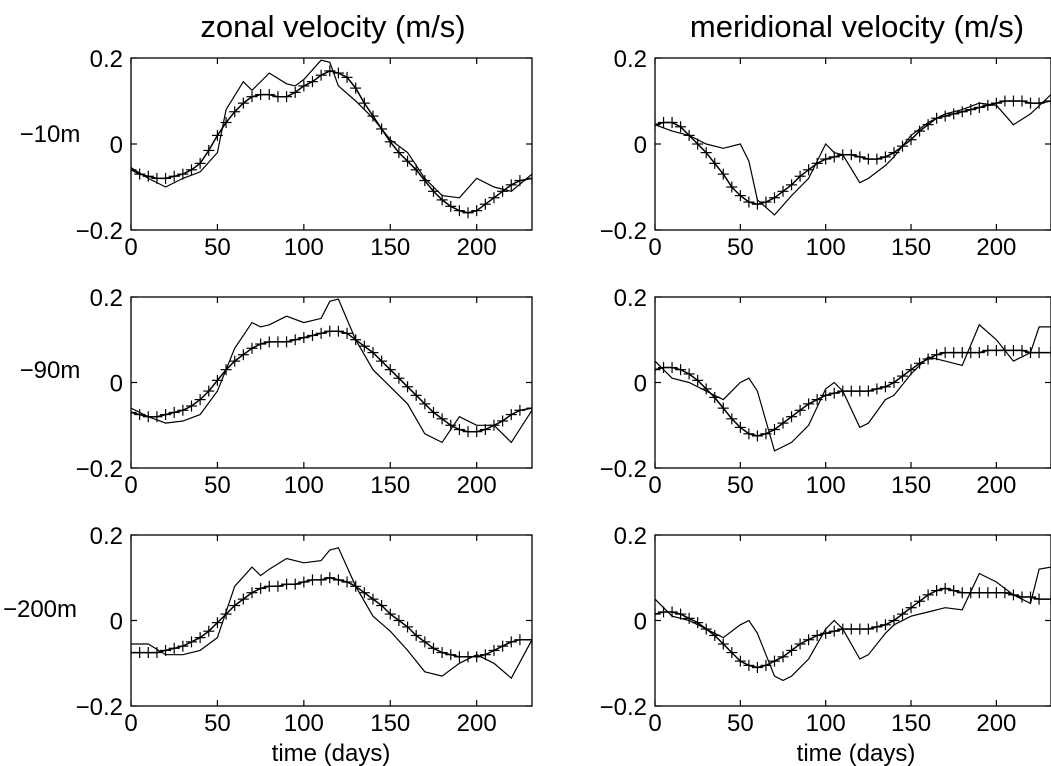 This screenshot has height=766, width=1051. What do you see at coordinates (477, 247) in the screenshot?
I see `x-tick-label: 200` at bounding box center [477, 247].